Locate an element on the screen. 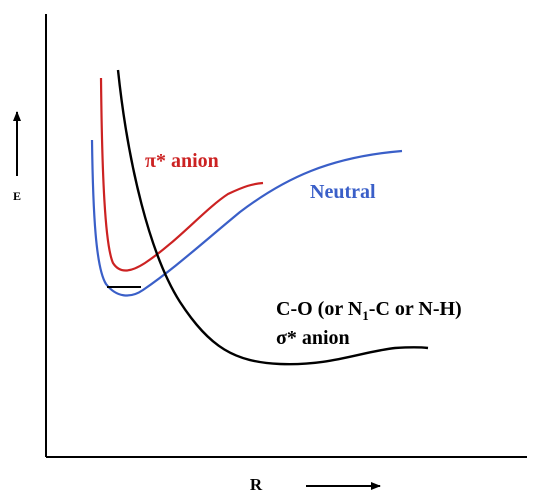 The image size is (540, 496). pi-anion-curve is located at coordinates (181, 174).